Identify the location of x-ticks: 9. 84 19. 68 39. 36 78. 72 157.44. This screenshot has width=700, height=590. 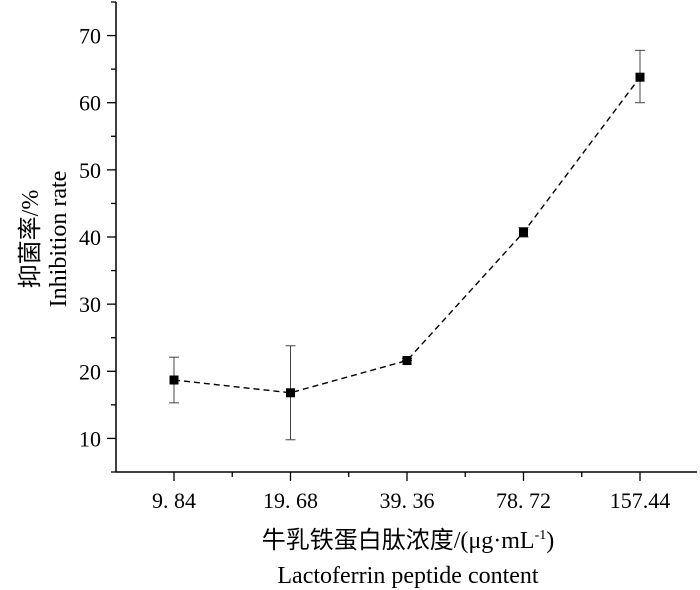
(411, 492).